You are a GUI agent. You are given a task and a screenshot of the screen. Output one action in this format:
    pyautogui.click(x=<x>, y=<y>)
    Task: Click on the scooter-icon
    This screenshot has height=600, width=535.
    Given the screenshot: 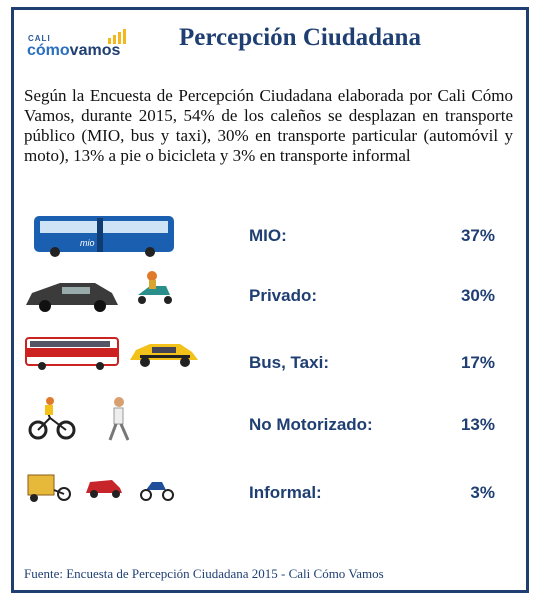 What is the action you would take?
    pyautogui.click(x=155, y=287)
    